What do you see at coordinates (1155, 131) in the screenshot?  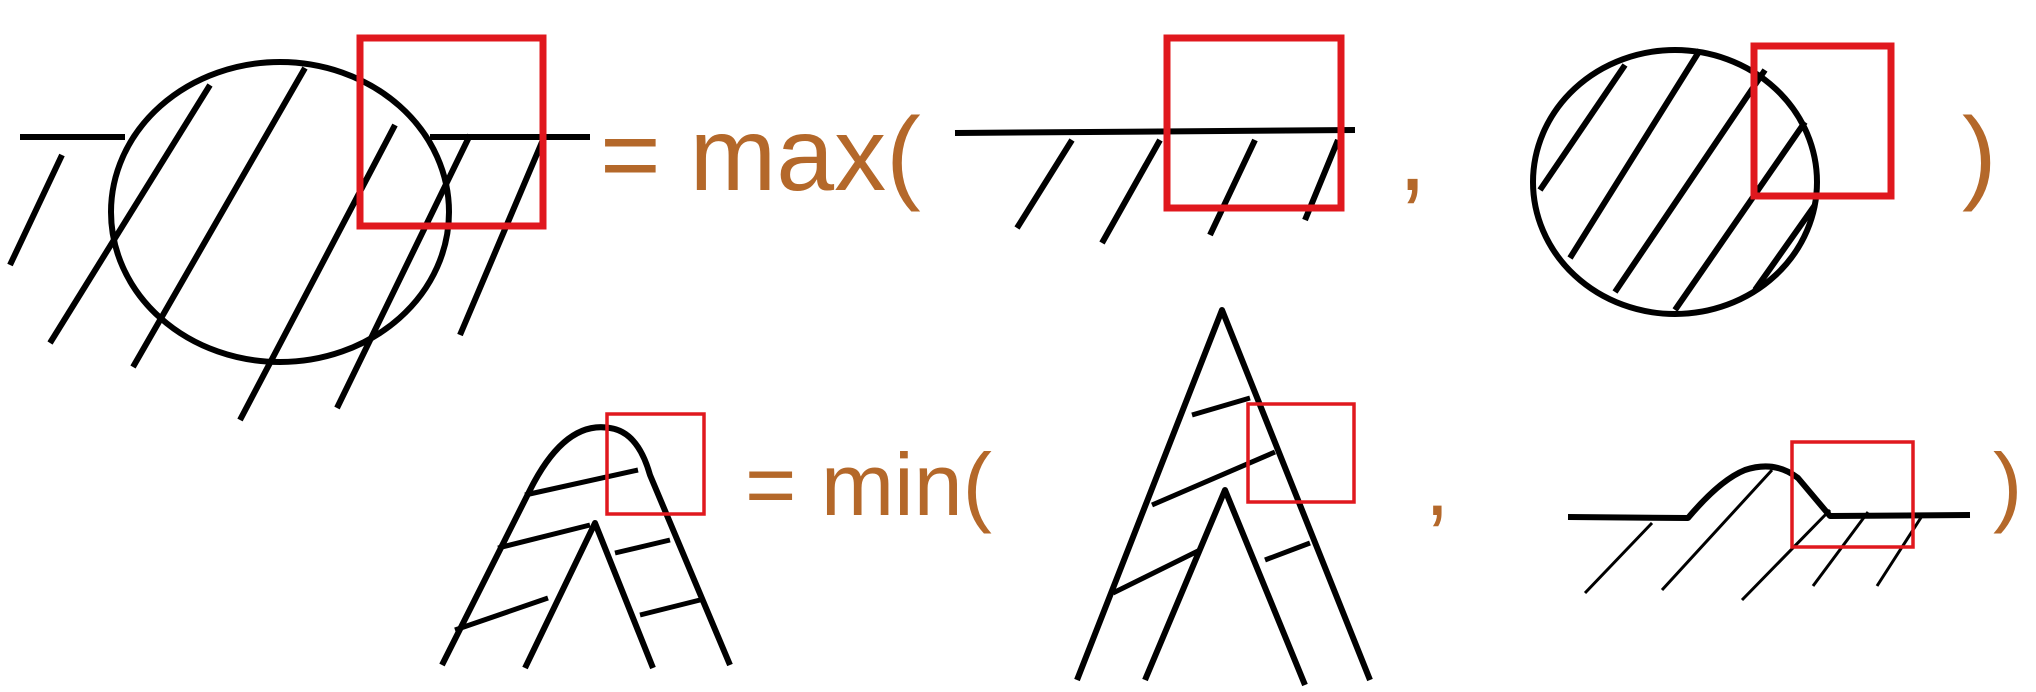 I see `ground-line` at bounding box center [1155, 131].